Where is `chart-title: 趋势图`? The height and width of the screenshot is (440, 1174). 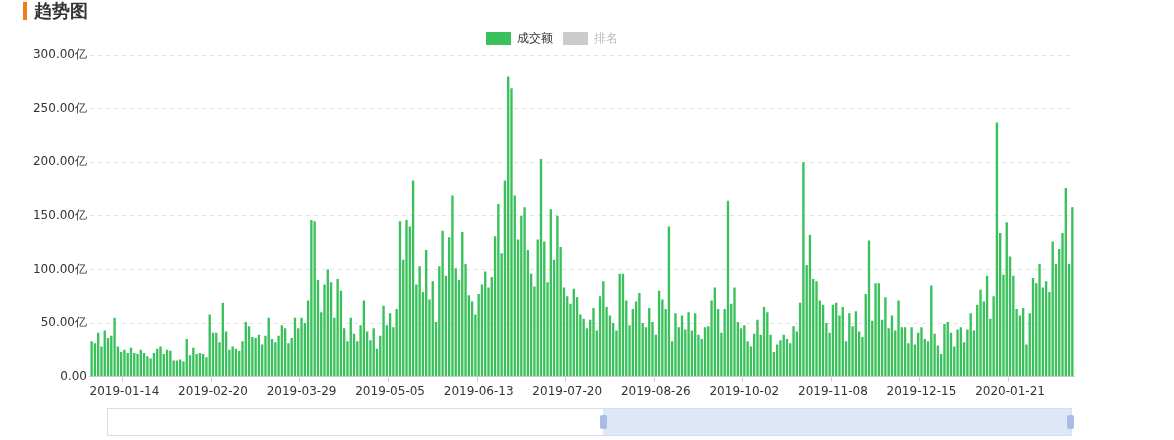
chart-title: 趋势图 is located at coordinates (61, 11).